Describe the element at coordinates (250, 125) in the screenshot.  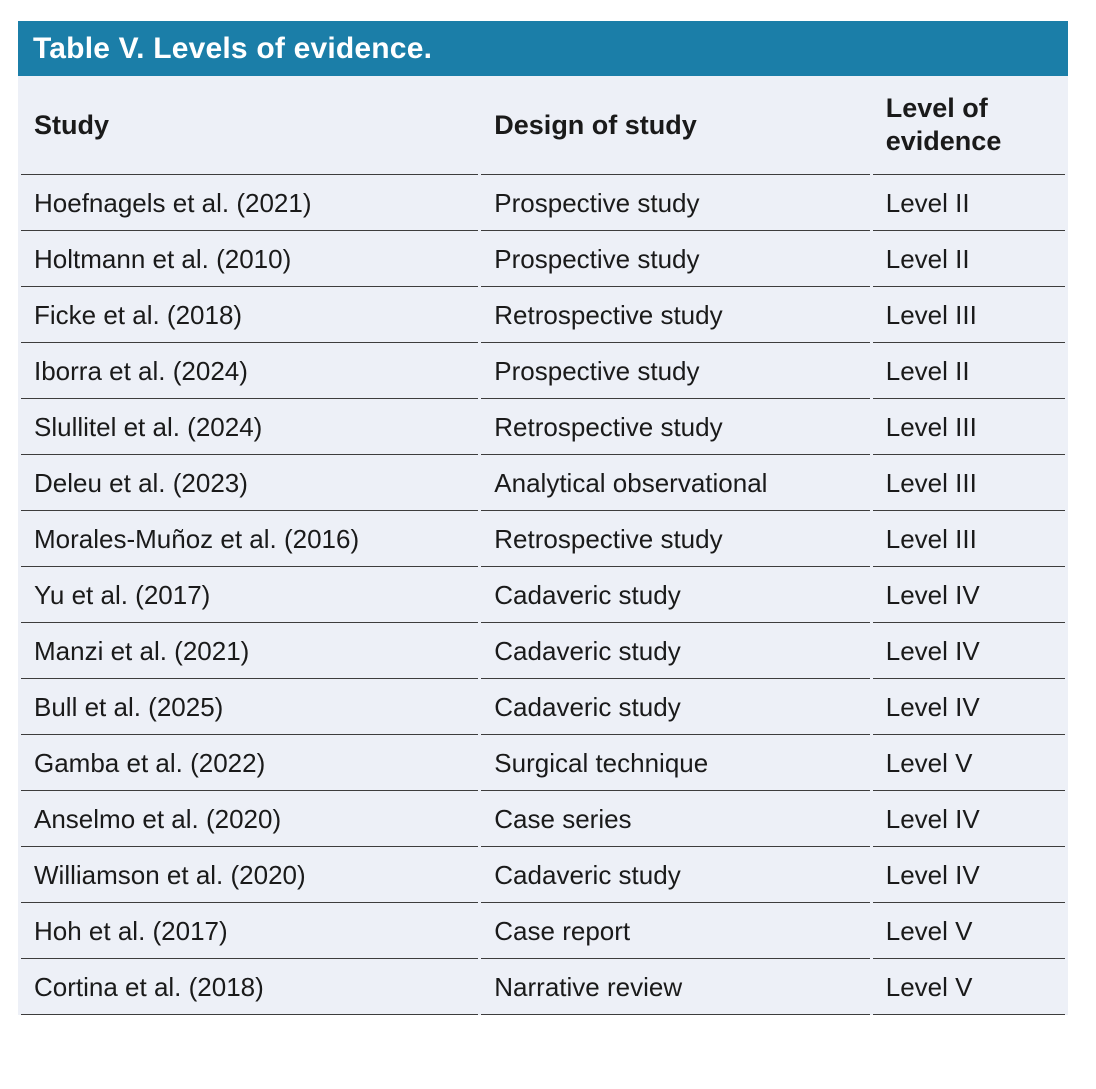
I see `column-header-study: Study` at that location.